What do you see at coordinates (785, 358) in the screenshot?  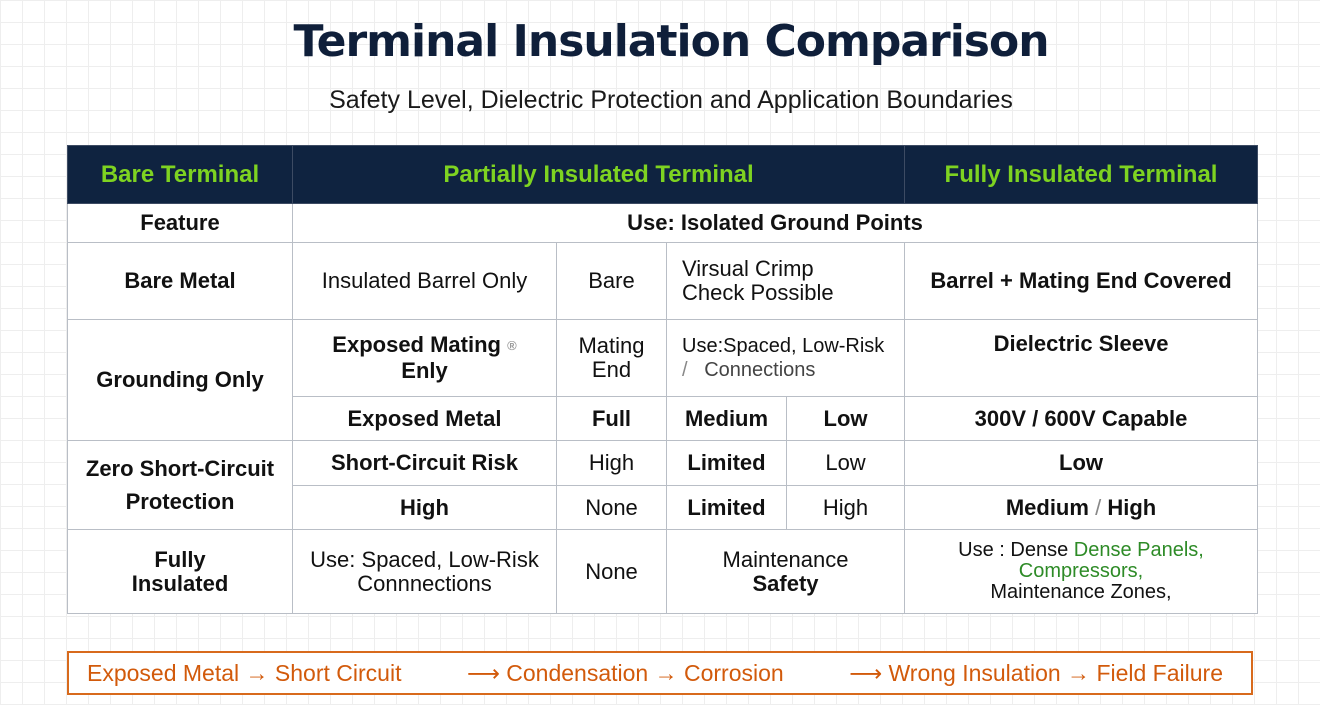 I see `cell-use-spaced: Use:Spaced, Low-Risk / Connections` at bounding box center [785, 358].